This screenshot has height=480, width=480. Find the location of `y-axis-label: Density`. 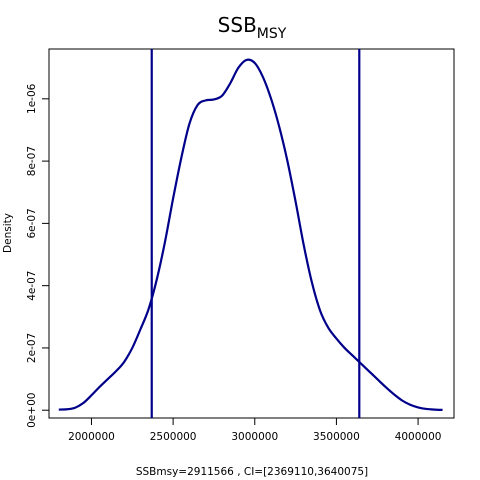

y-axis-label: Density is located at coordinates (8, 233).